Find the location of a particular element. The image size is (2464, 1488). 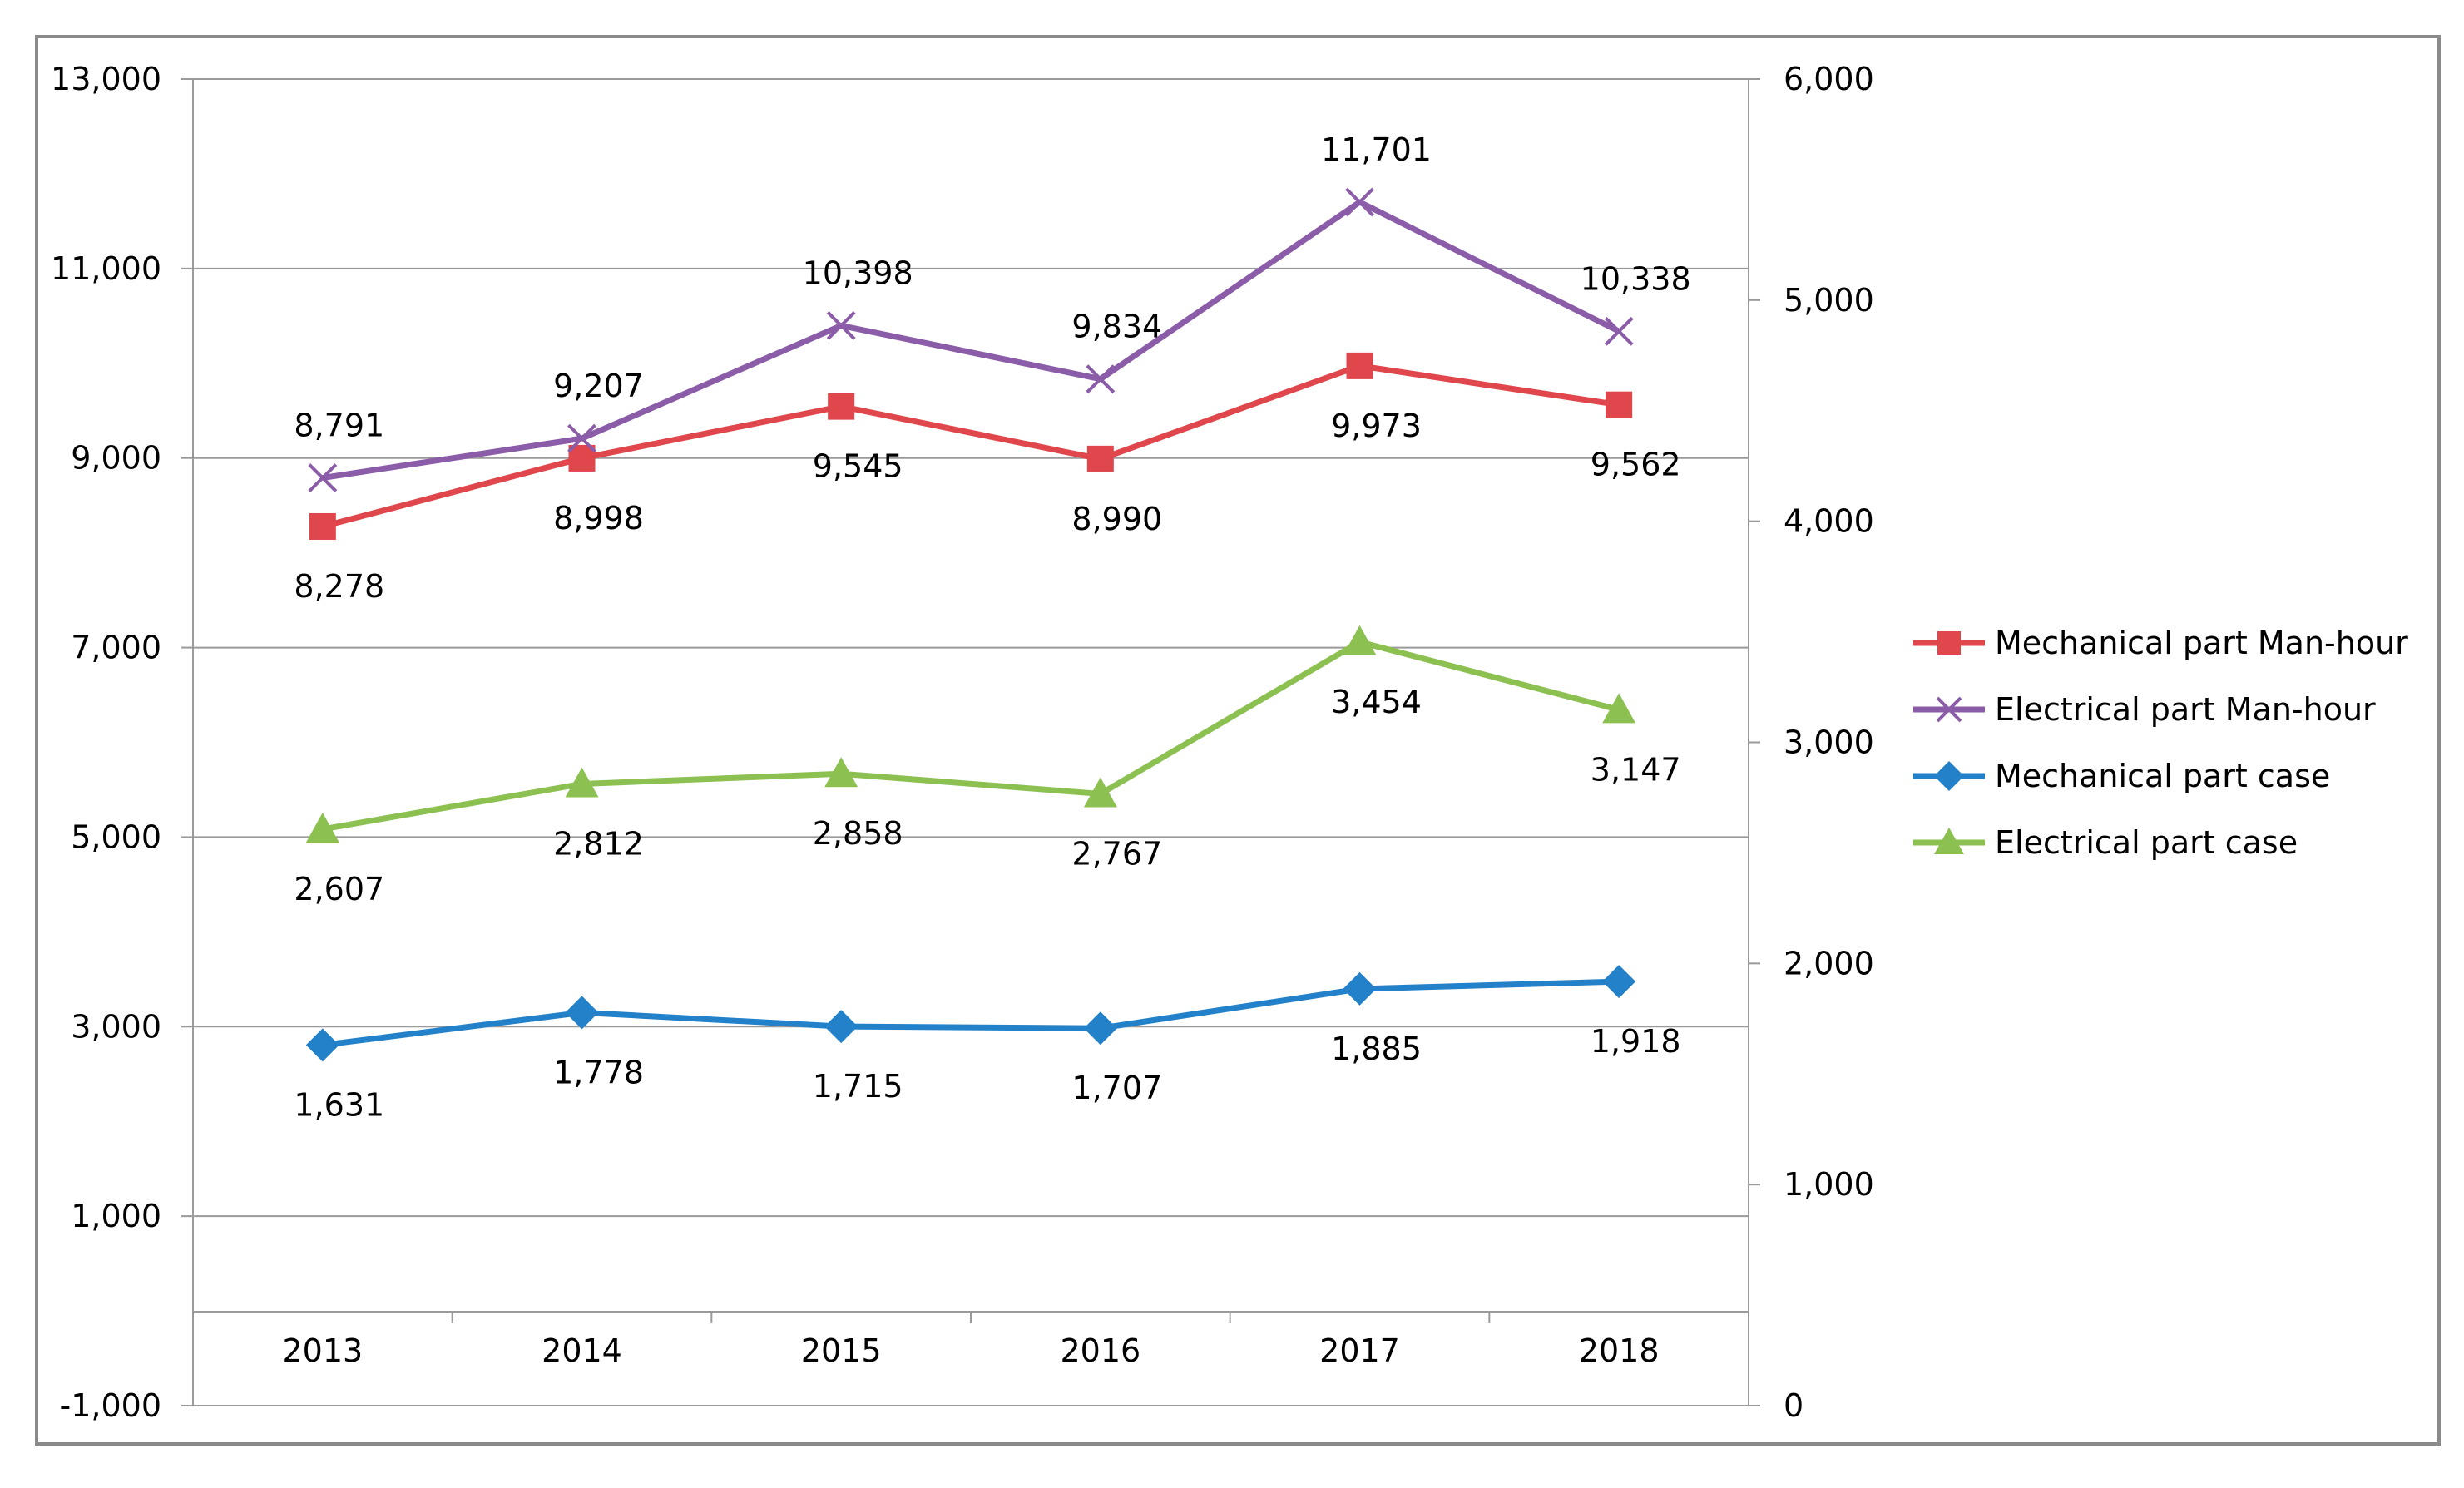

y-left-tick-label: 7,000 is located at coordinates (116, 648).